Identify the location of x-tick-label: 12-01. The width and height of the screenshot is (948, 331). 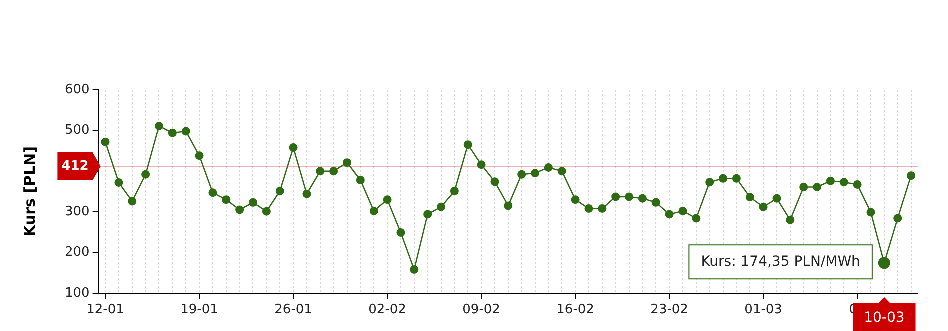
(105, 310).